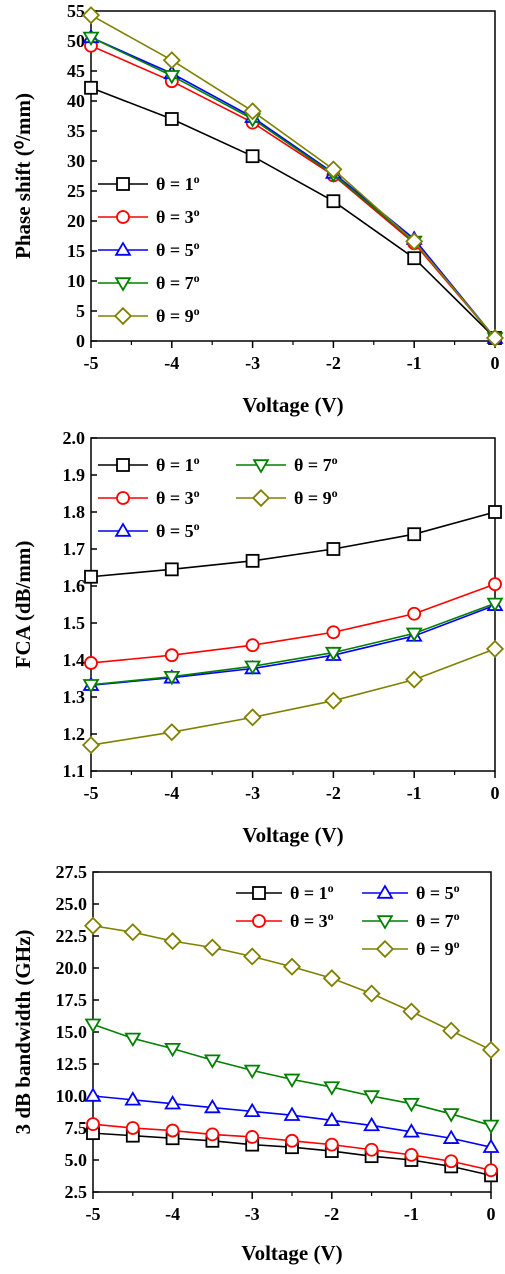  I want to click on chart3-ytick-label: 10.0, so click(72, 1096).